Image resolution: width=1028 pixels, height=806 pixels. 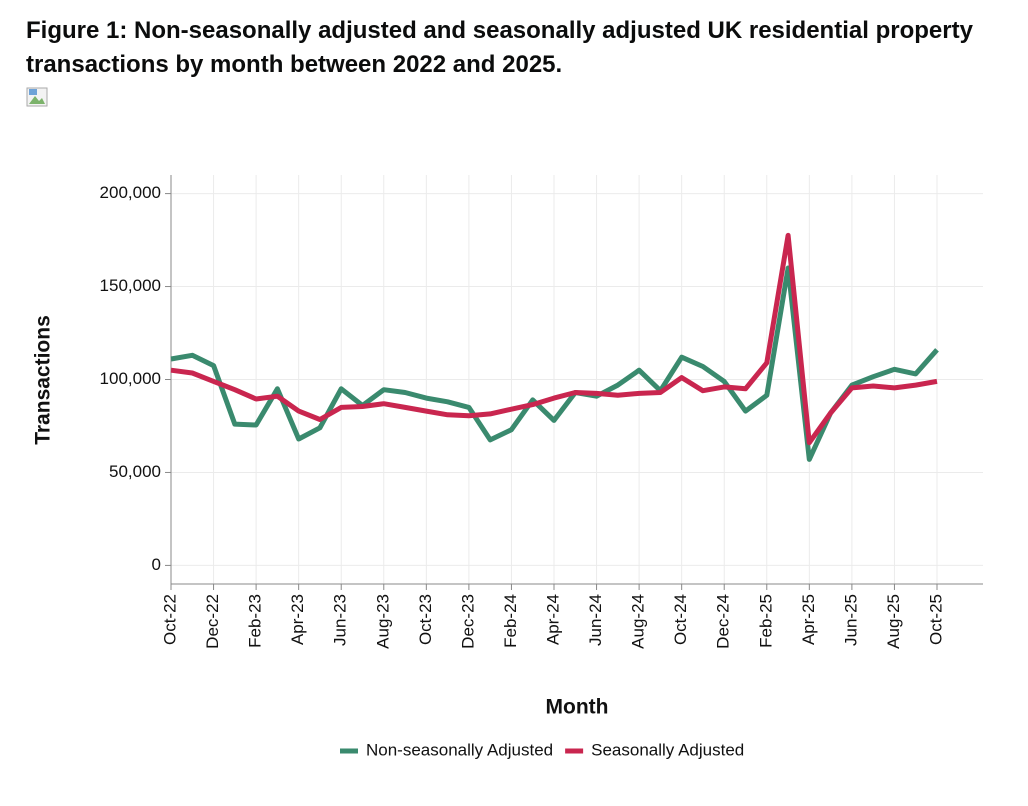 I want to click on legend-label: Non-seasonally Adjusted, so click(x=459, y=749).